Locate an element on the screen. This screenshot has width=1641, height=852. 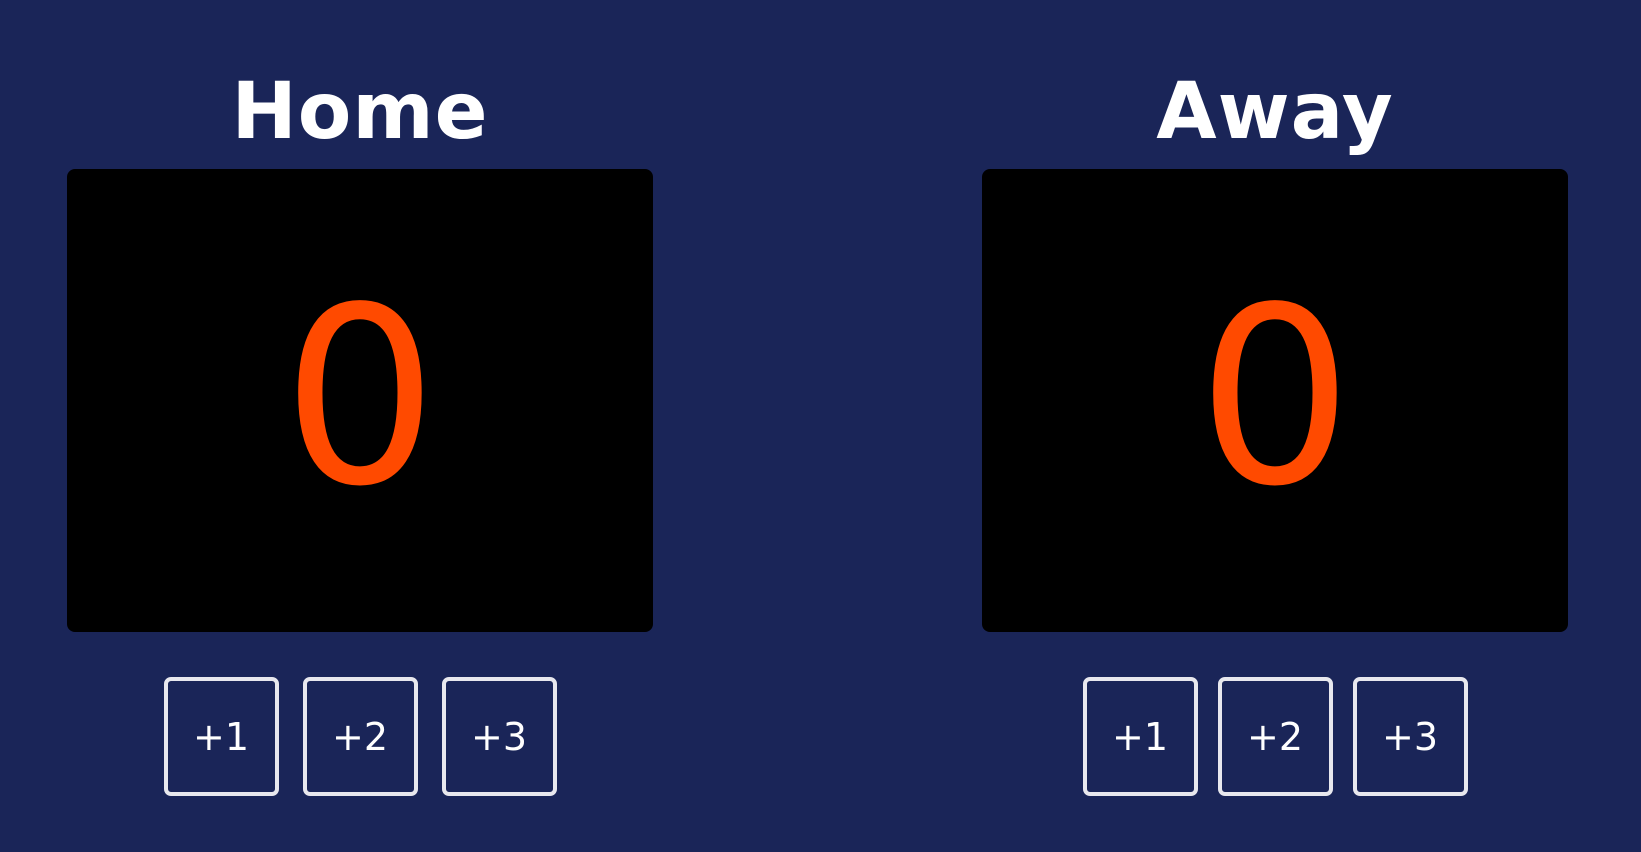
home-score-buttons: +1 +2 +3 is located at coordinates (360, 736).